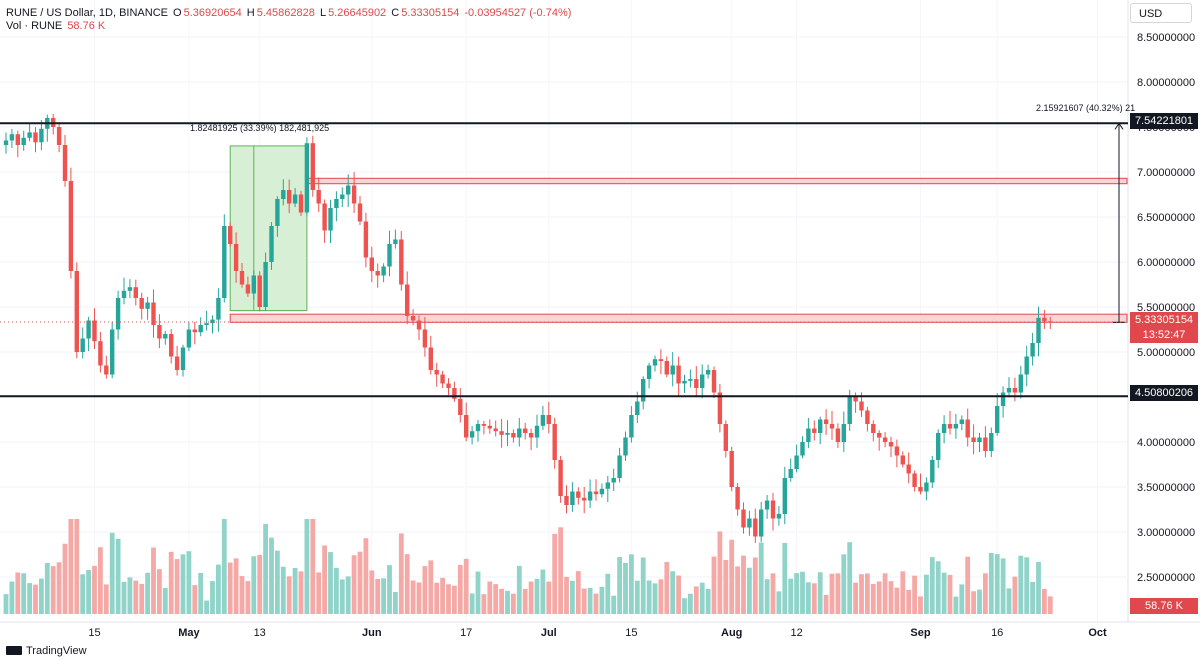 This screenshot has height=661, width=1200. What do you see at coordinates (189, 633) in the screenshot?
I see `x-tick-label: May` at bounding box center [189, 633].